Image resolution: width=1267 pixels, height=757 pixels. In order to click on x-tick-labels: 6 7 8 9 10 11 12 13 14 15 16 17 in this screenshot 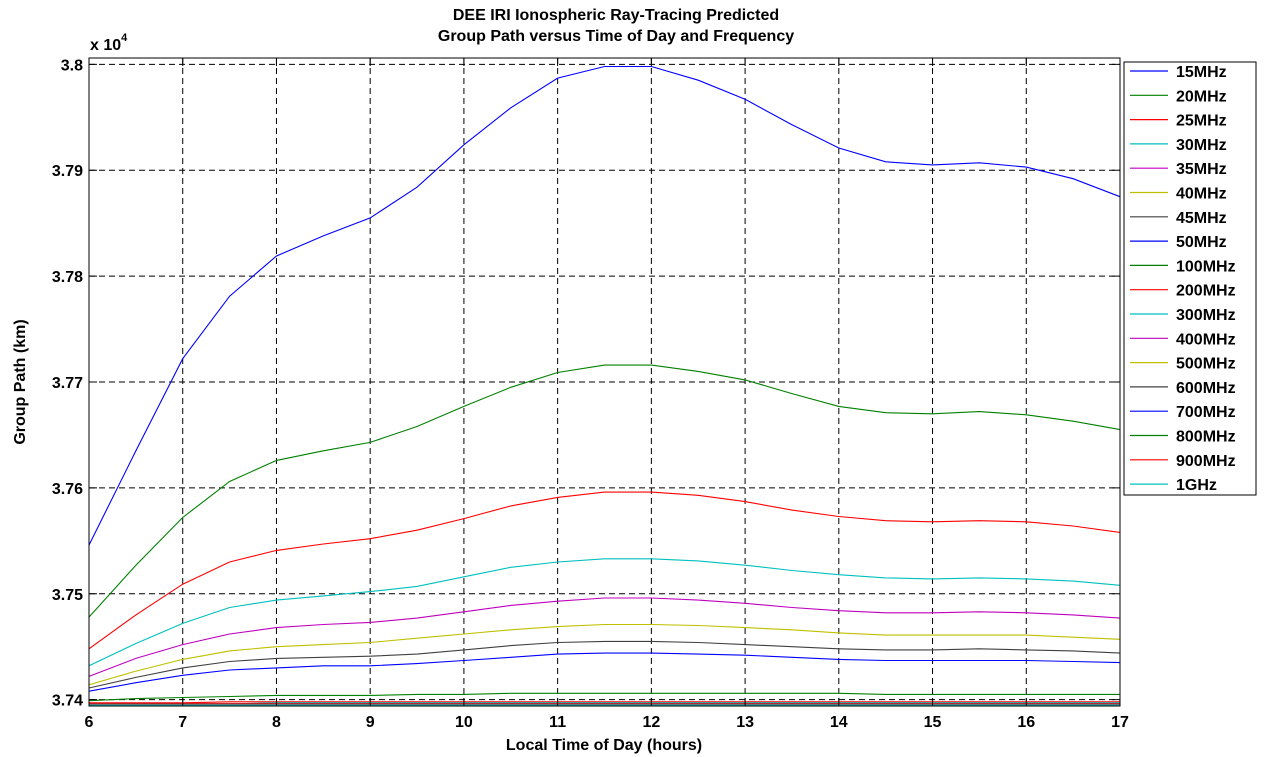, I will do `click(607, 722)`.